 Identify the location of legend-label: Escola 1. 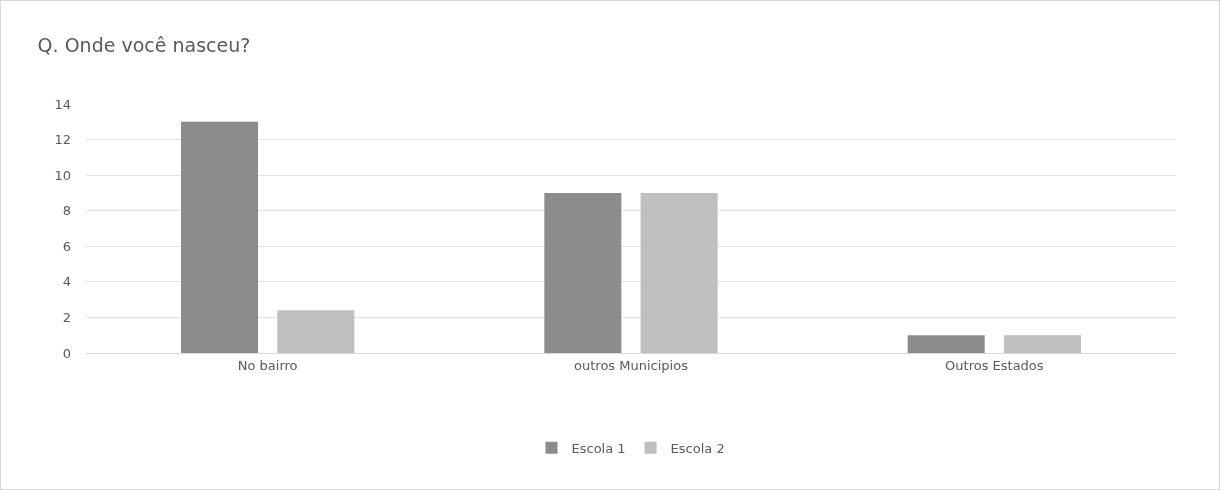
(598, 448).